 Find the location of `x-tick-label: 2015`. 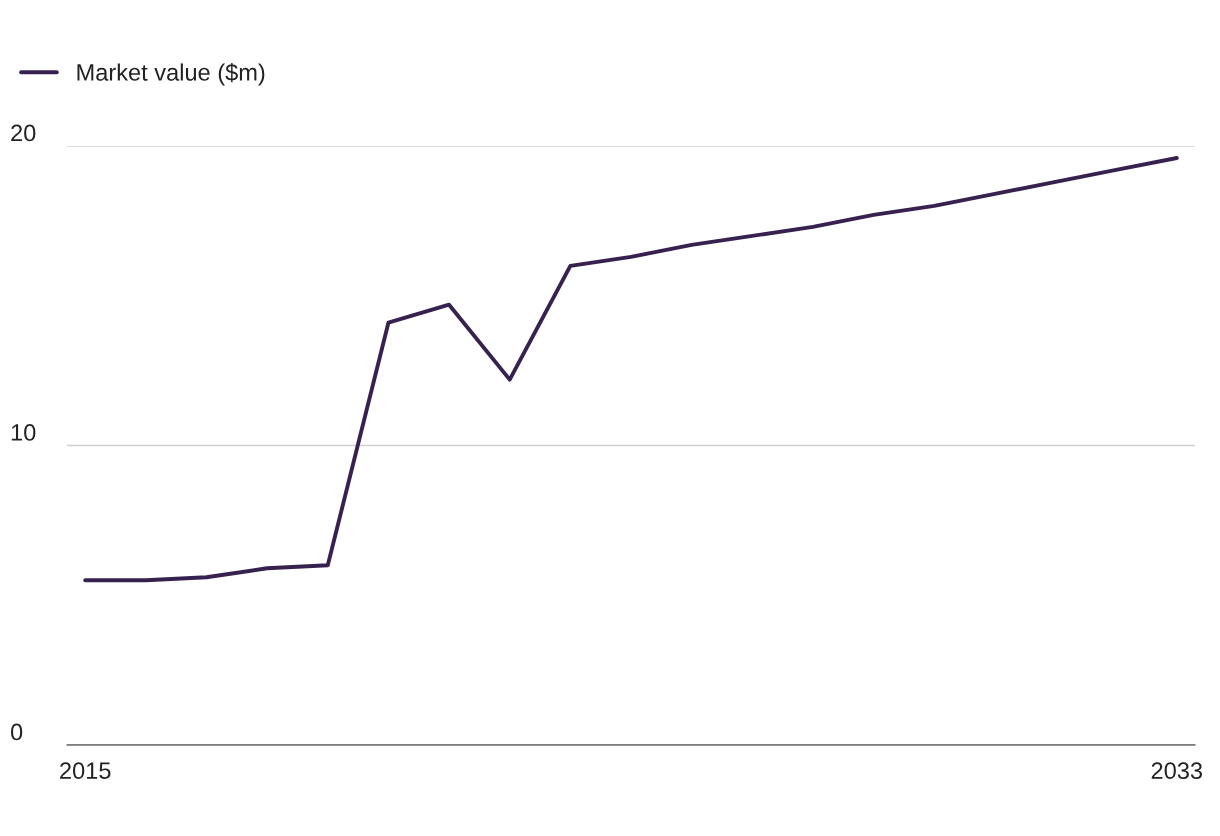

x-tick-label: 2015 is located at coordinates (85, 771).